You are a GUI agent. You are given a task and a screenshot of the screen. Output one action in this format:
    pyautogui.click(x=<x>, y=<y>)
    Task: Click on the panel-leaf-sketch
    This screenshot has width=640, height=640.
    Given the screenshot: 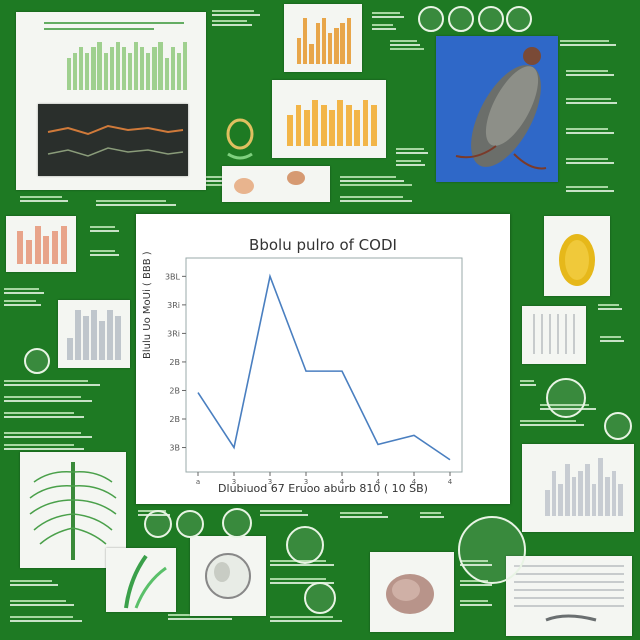 What is the action you would take?
    pyautogui.click(x=73, y=510)
    